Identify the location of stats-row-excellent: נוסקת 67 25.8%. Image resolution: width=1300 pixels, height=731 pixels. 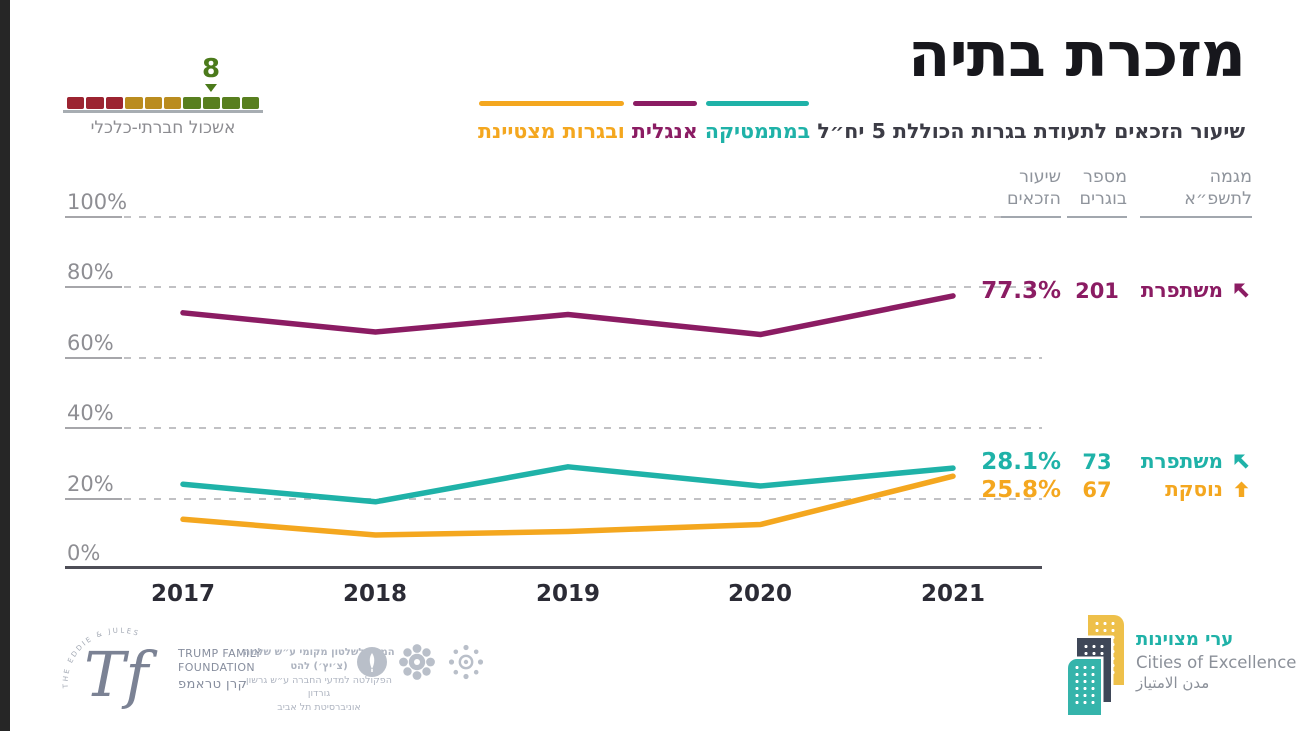
(1084, 490).